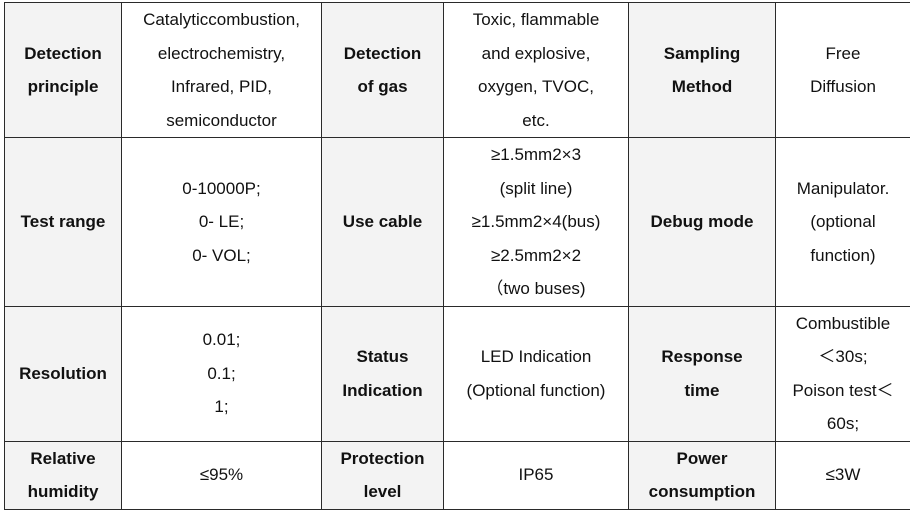  What do you see at coordinates (843, 357) in the screenshot?
I see `cell-line: ＜30s;` at bounding box center [843, 357].